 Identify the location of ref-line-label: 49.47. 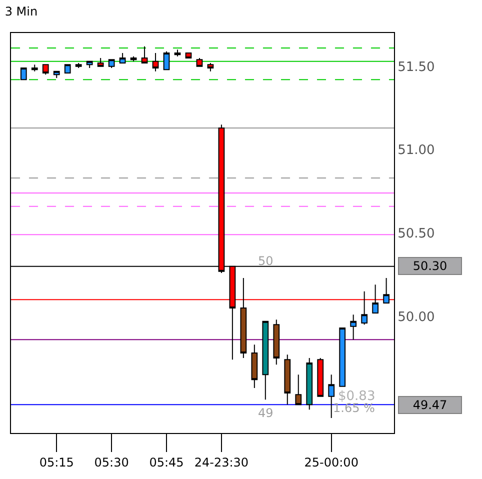
(430, 405).